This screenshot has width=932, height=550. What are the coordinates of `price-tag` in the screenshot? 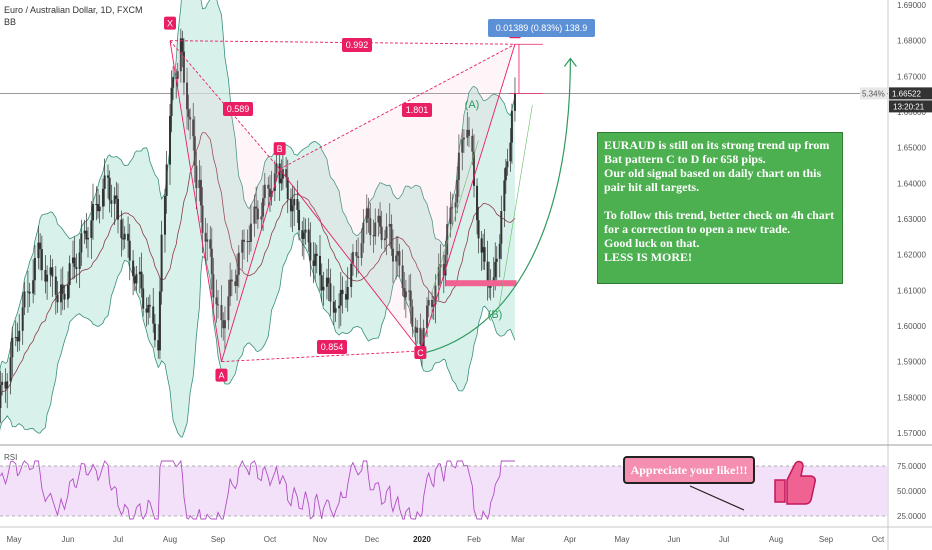 It's located at (910, 93).